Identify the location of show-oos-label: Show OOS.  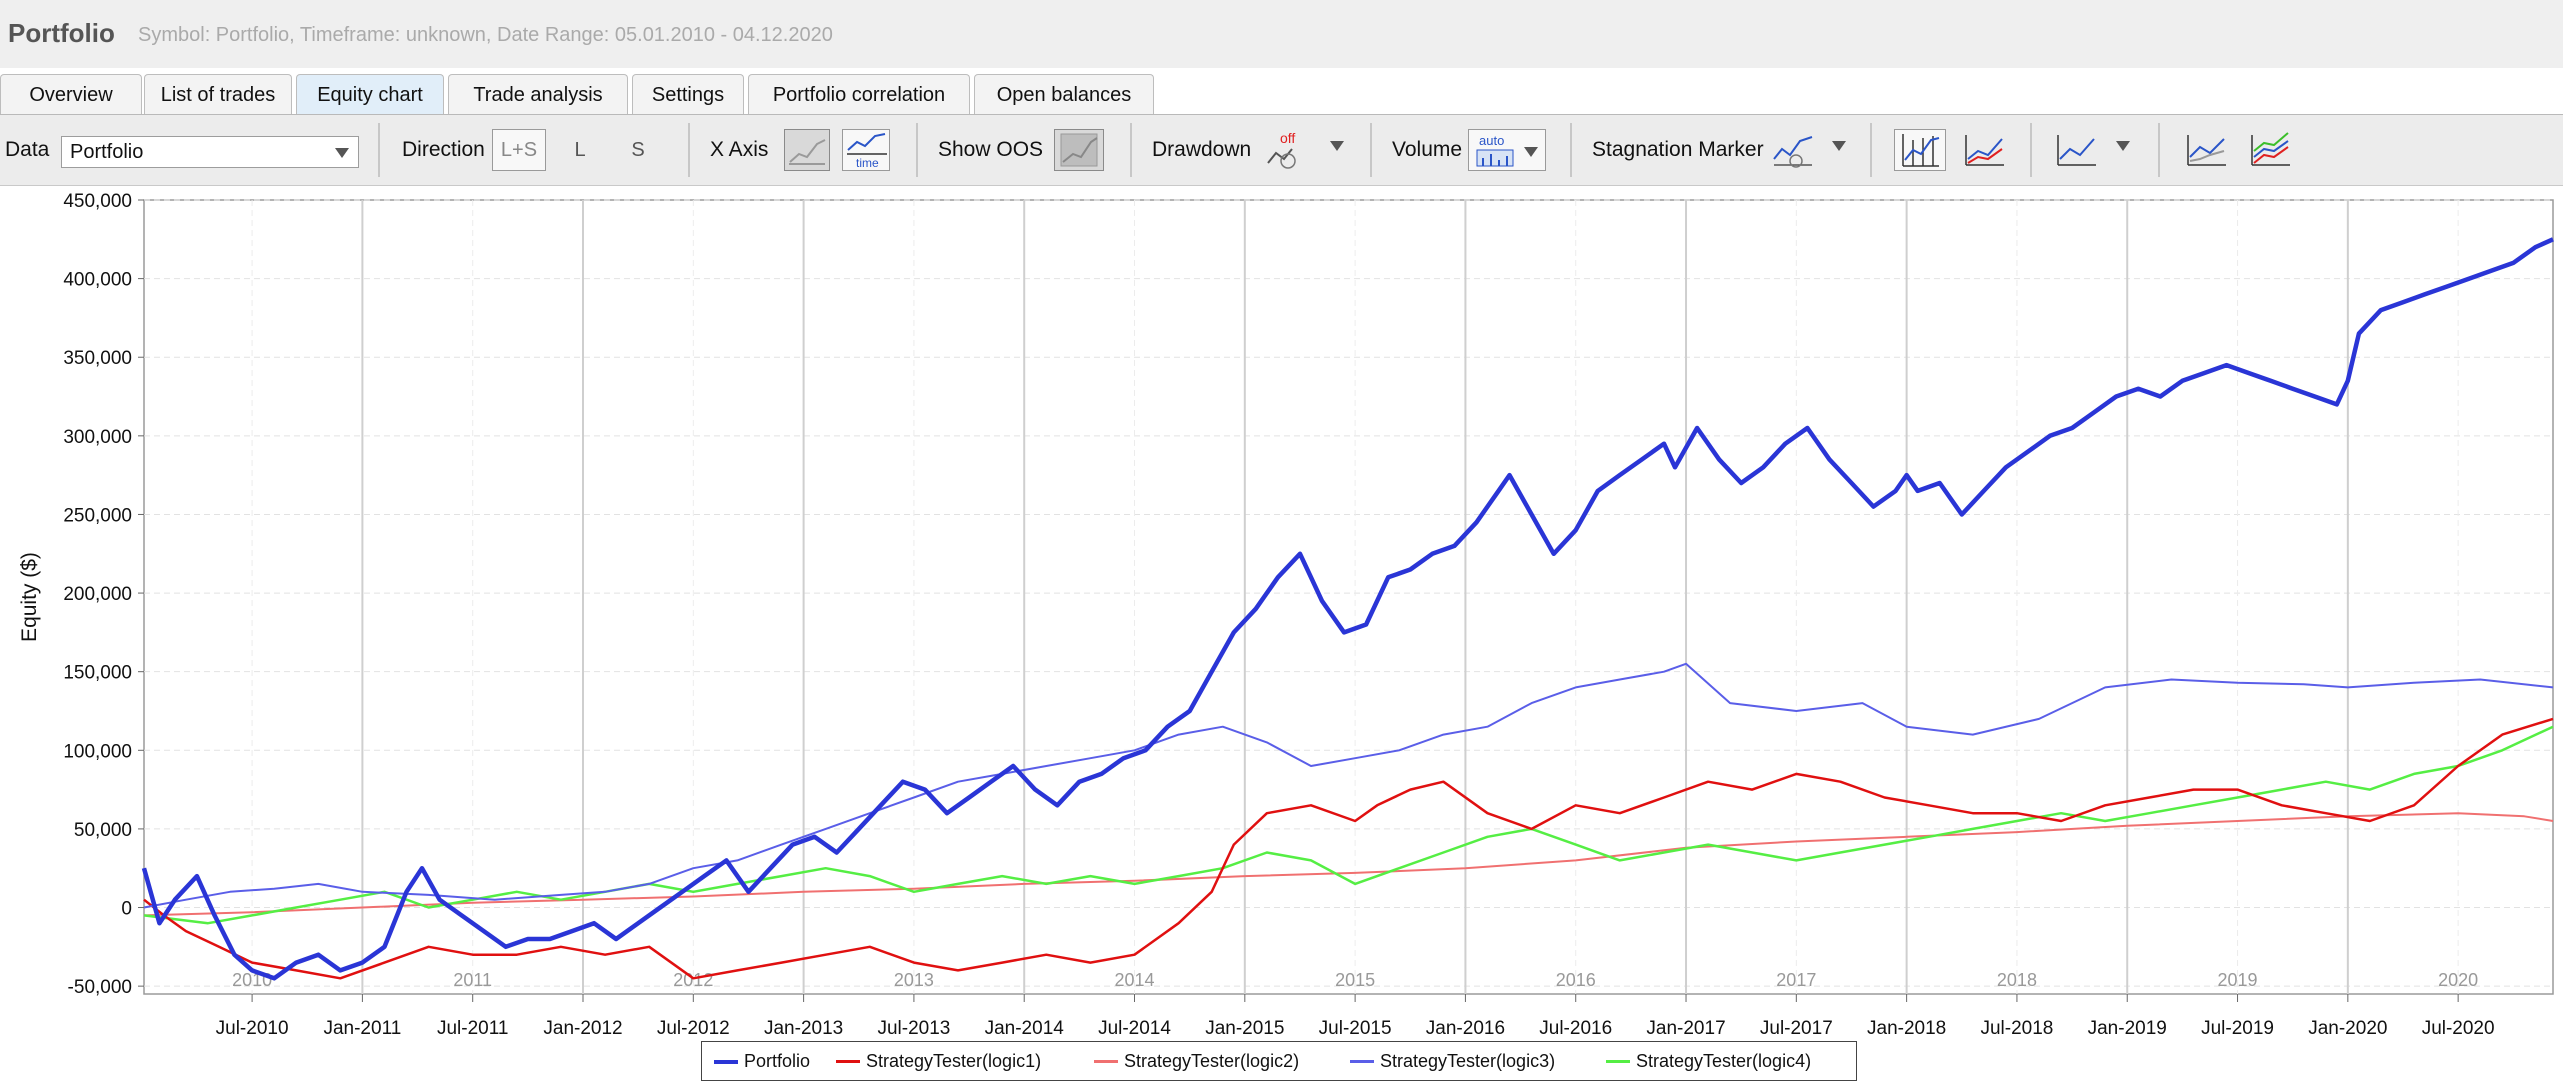
(991, 149).